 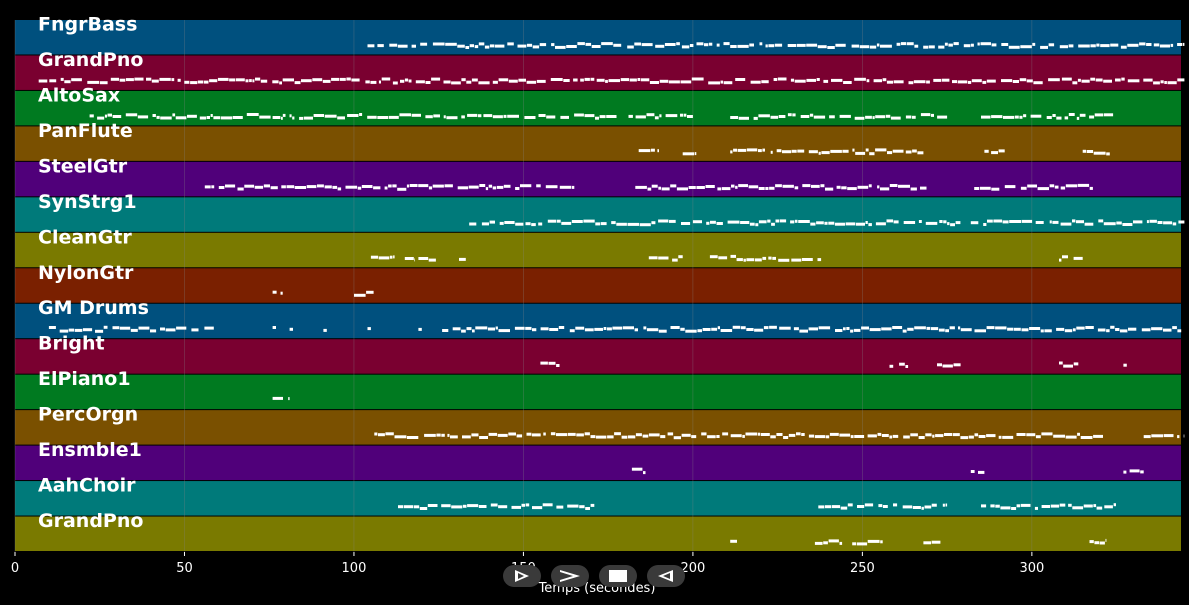 I want to click on stop-button, so click(x=618, y=576).